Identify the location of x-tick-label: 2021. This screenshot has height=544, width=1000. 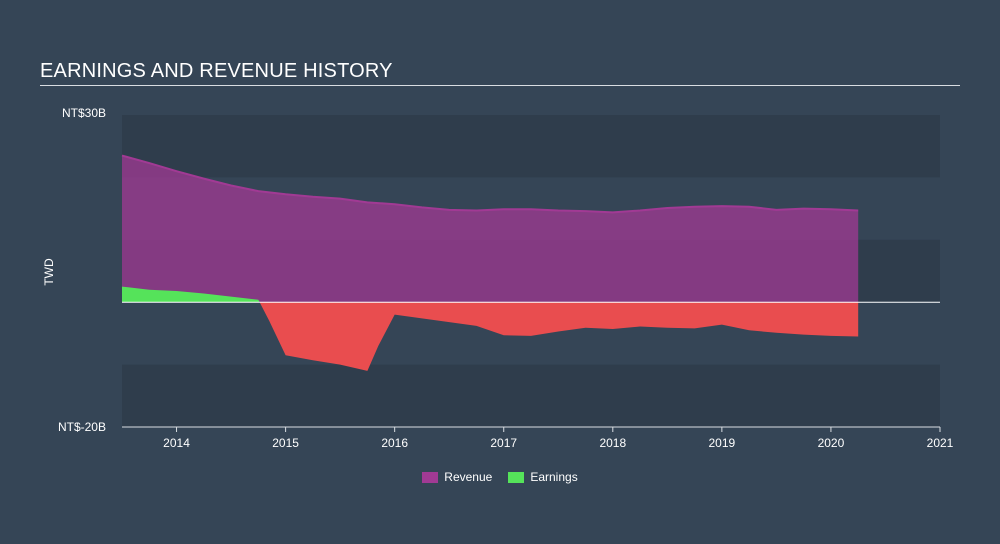
(940, 443).